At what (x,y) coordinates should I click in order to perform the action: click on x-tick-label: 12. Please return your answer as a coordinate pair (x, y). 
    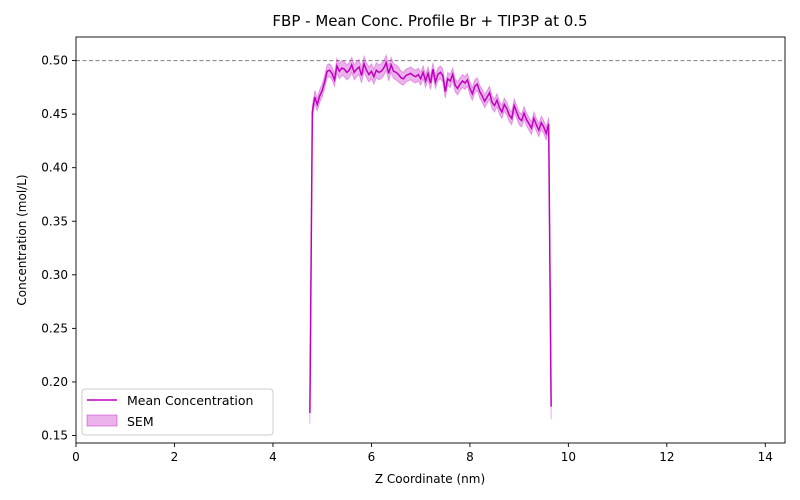
    Looking at the image, I should click on (666, 457).